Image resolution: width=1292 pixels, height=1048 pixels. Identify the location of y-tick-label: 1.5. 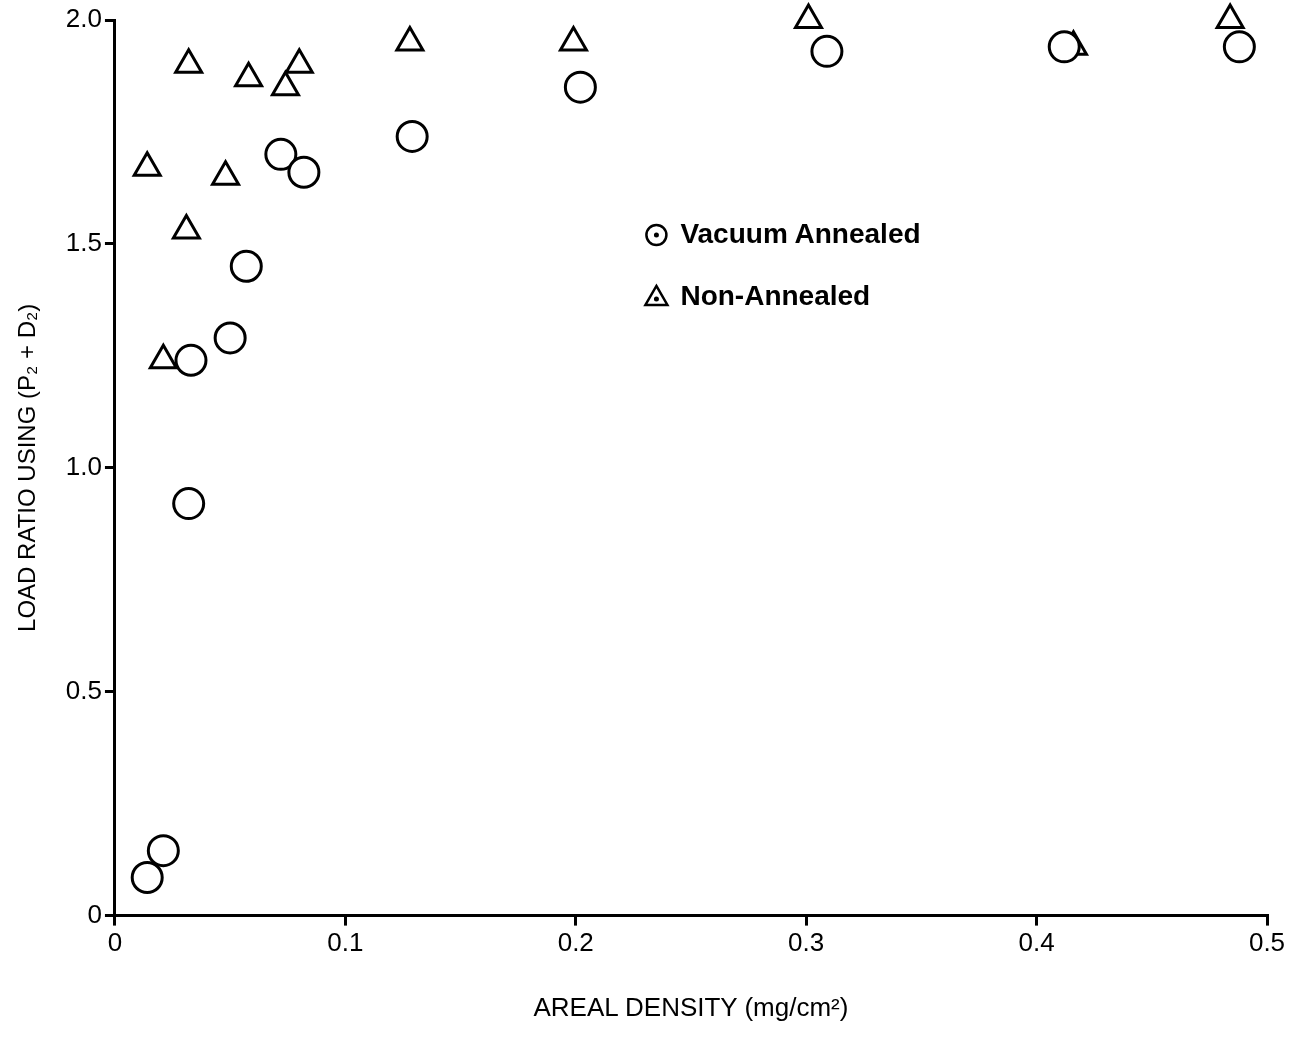
(83, 242).